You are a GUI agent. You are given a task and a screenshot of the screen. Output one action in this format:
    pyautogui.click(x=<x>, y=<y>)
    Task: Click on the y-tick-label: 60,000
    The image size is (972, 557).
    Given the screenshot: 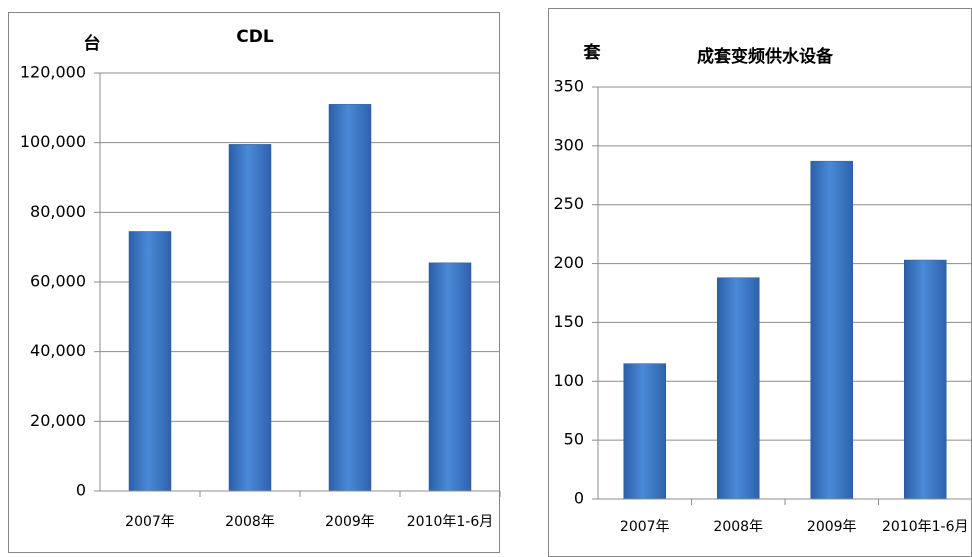 What is the action you would take?
    pyautogui.click(x=58, y=281)
    